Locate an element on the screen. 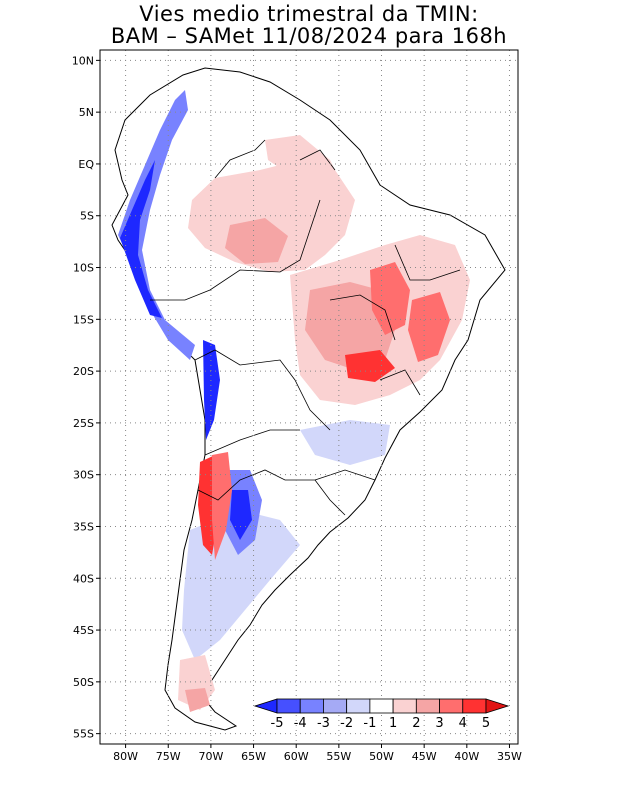 This screenshot has height=800, width=618. anomaly-negative-argentina-core is located at coordinates (241, 515).